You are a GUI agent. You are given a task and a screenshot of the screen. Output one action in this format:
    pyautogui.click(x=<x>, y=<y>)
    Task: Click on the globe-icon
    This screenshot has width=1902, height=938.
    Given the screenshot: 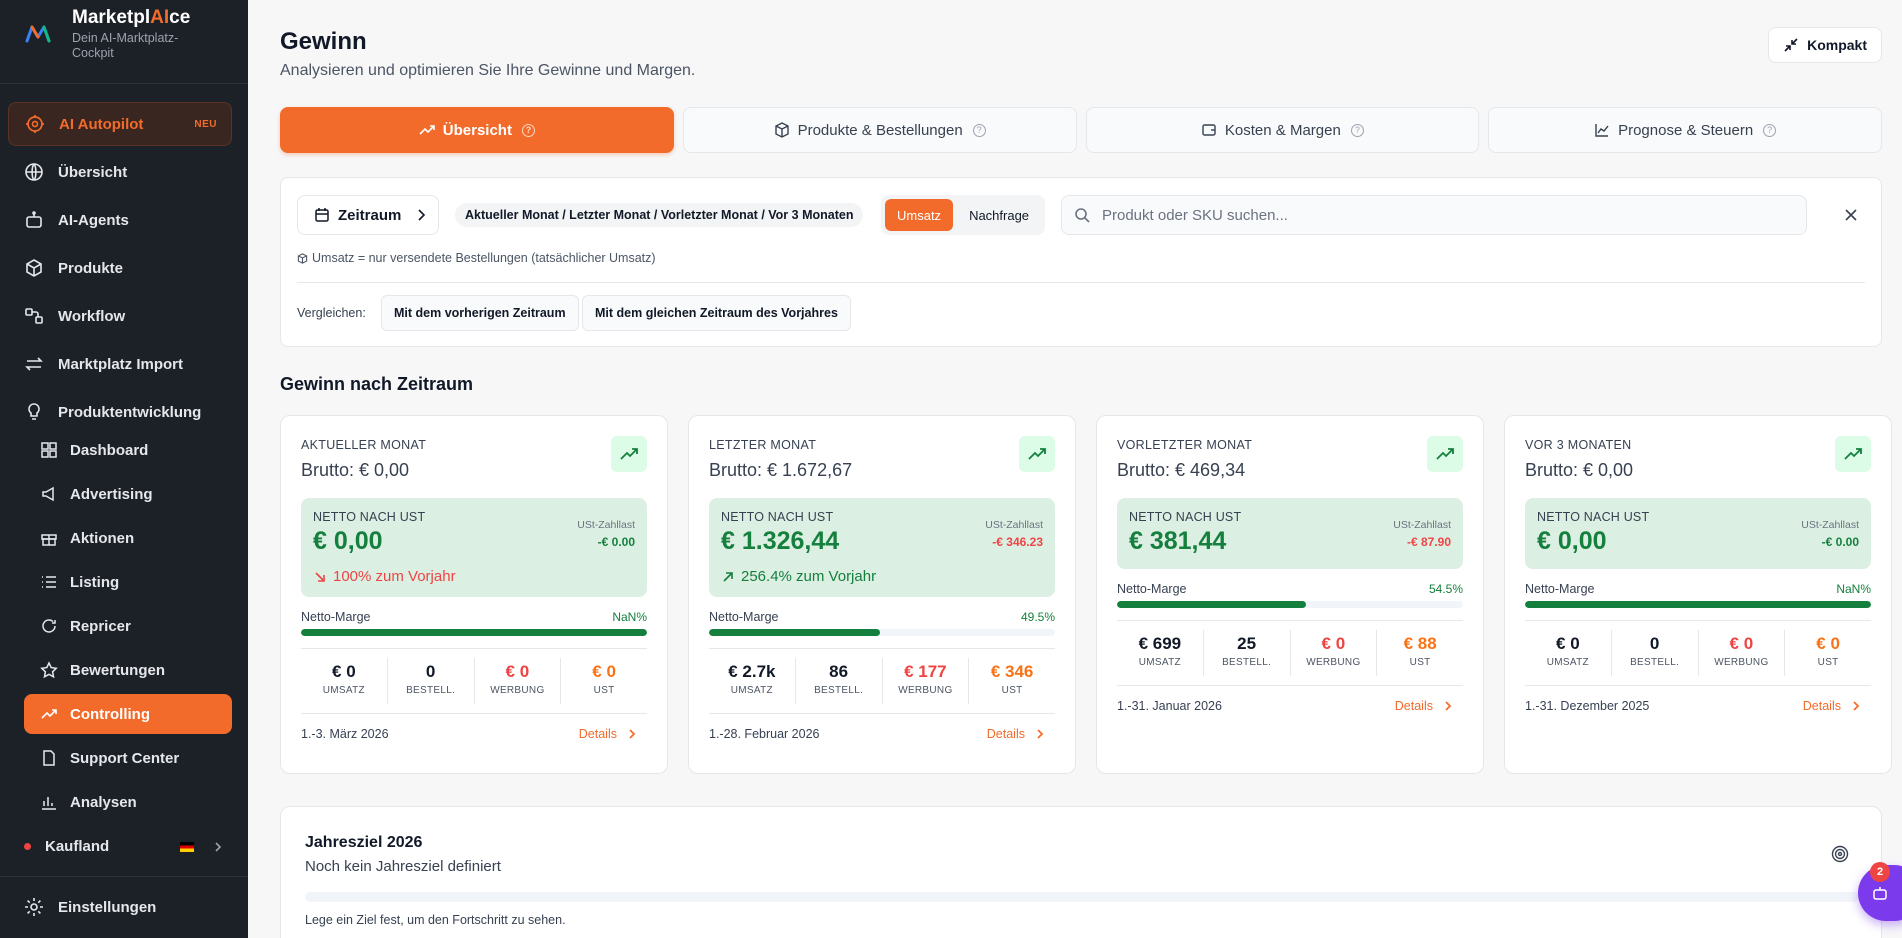 What is the action you would take?
    pyautogui.click(x=34, y=172)
    